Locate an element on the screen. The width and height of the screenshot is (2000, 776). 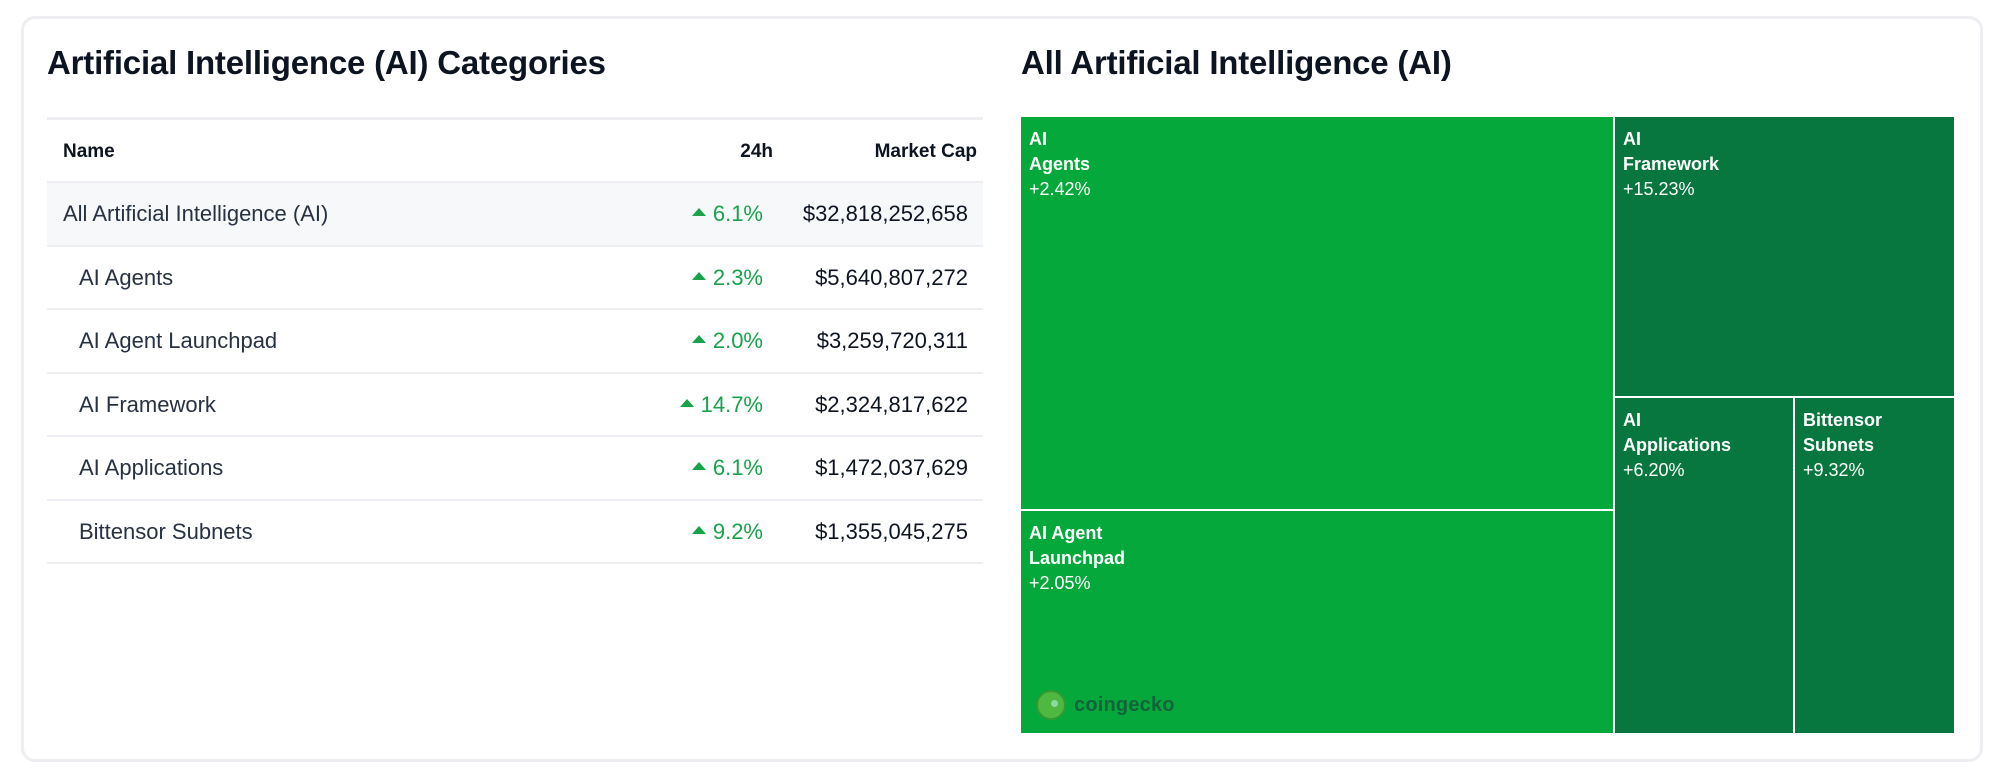
change-24h: 9.2% is located at coordinates (727, 531).